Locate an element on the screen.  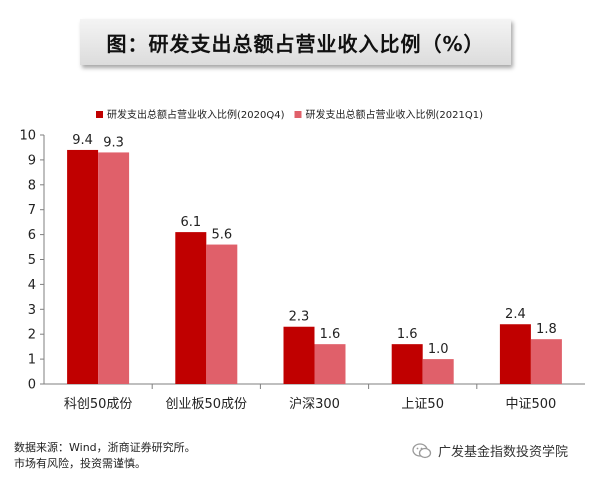
y-tick-label: 8 is located at coordinates (32, 185).